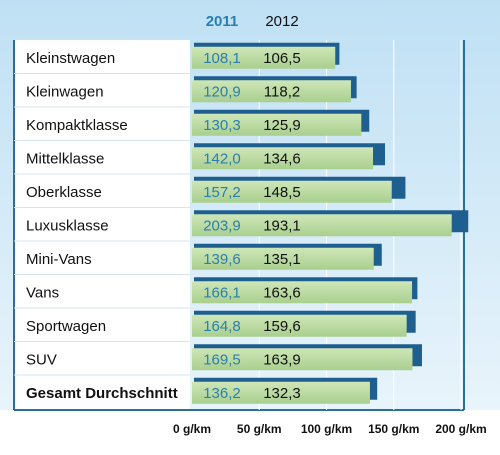  I want to click on category-label: Kleinstwagen, so click(70, 58).